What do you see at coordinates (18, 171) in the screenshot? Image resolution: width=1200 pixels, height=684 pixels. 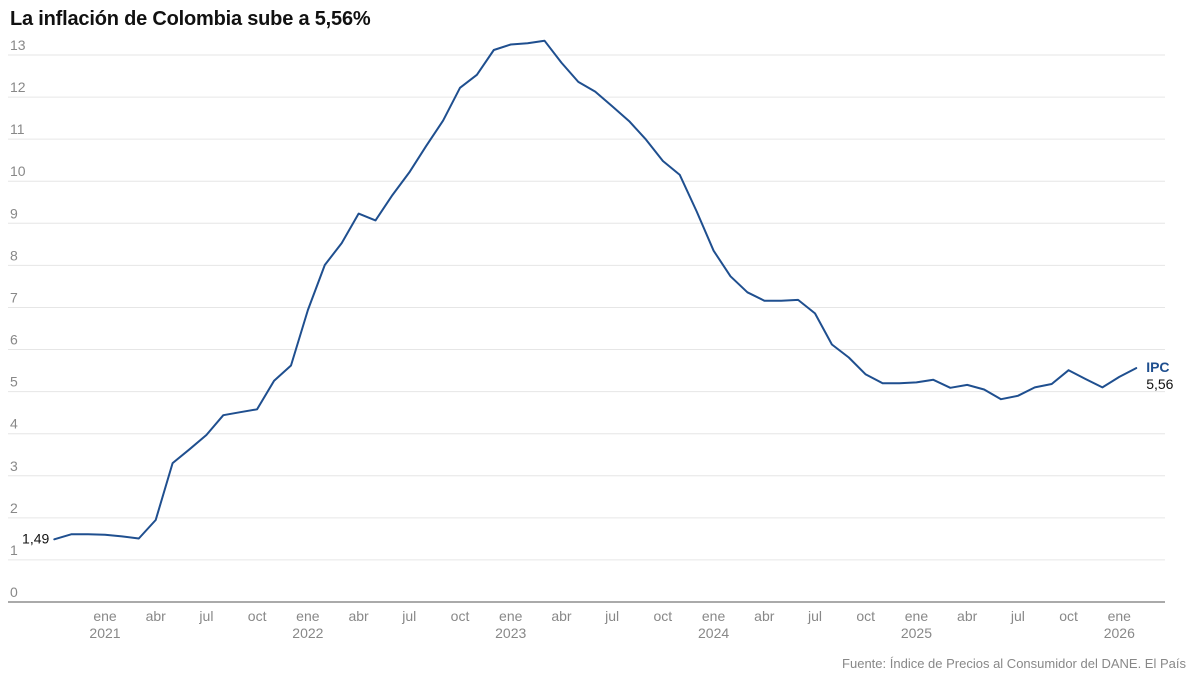 I see `y-tick-label: 10` at bounding box center [18, 171].